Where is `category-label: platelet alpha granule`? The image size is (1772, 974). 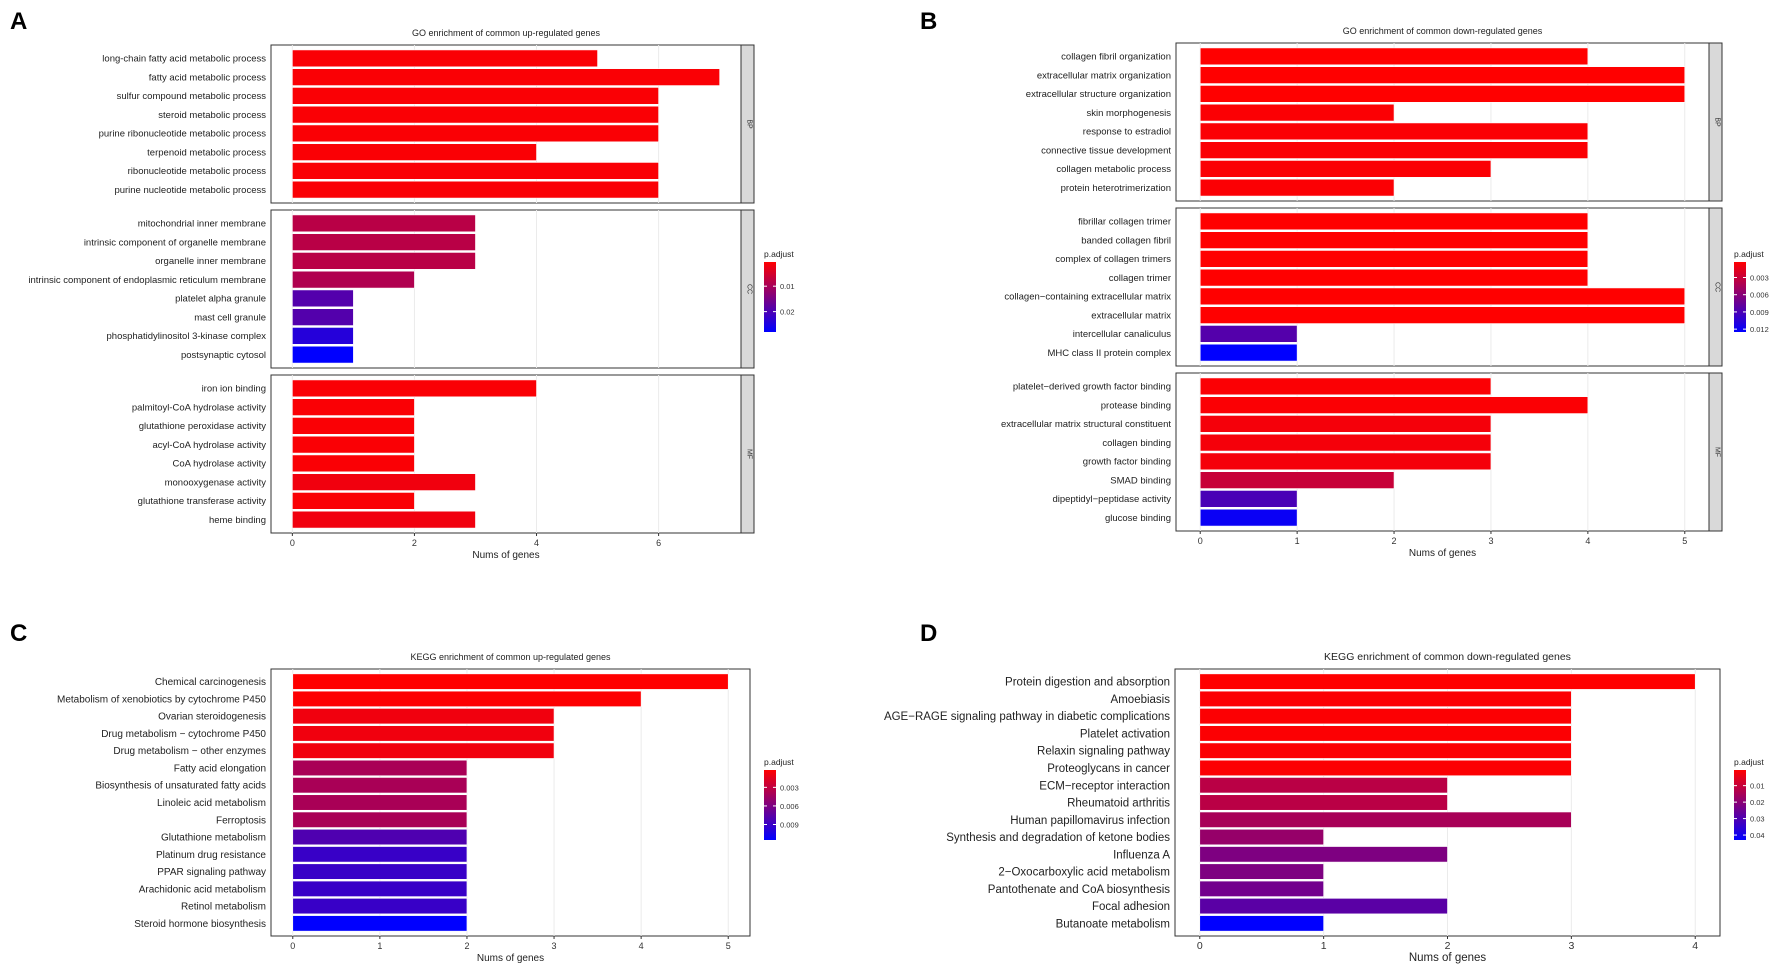
category-label: platelet alpha granule is located at coordinates (220, 299).